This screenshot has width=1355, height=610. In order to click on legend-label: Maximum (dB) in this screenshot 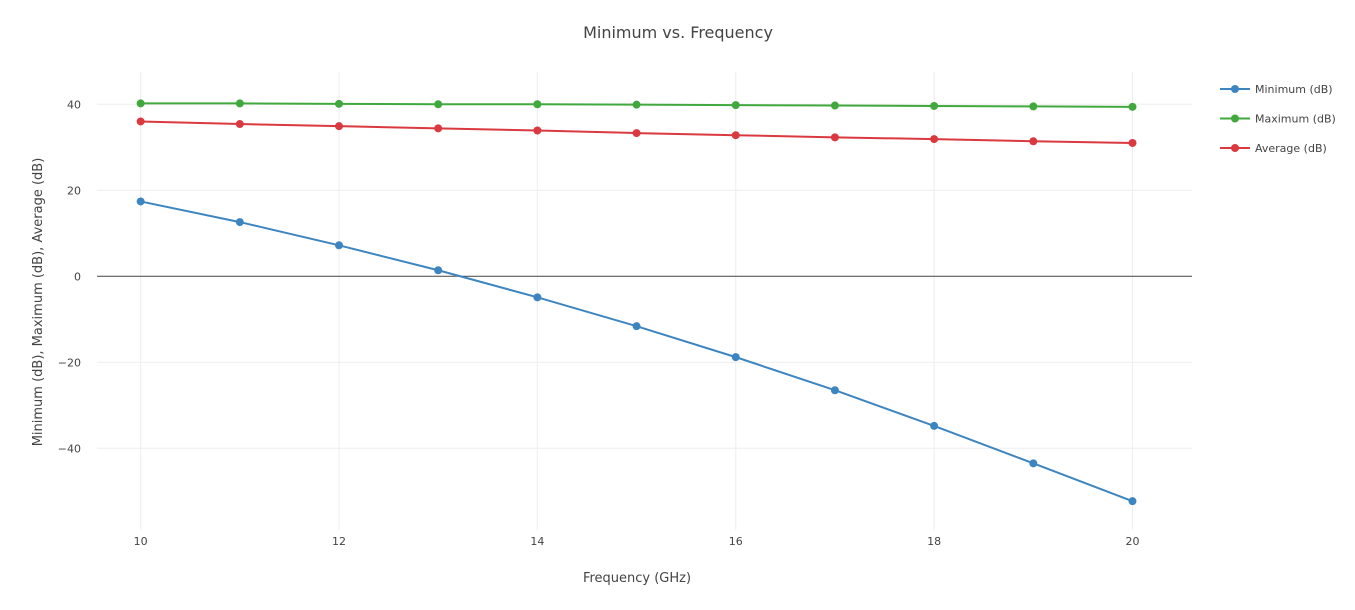, I will do `click(1295, 119)`.